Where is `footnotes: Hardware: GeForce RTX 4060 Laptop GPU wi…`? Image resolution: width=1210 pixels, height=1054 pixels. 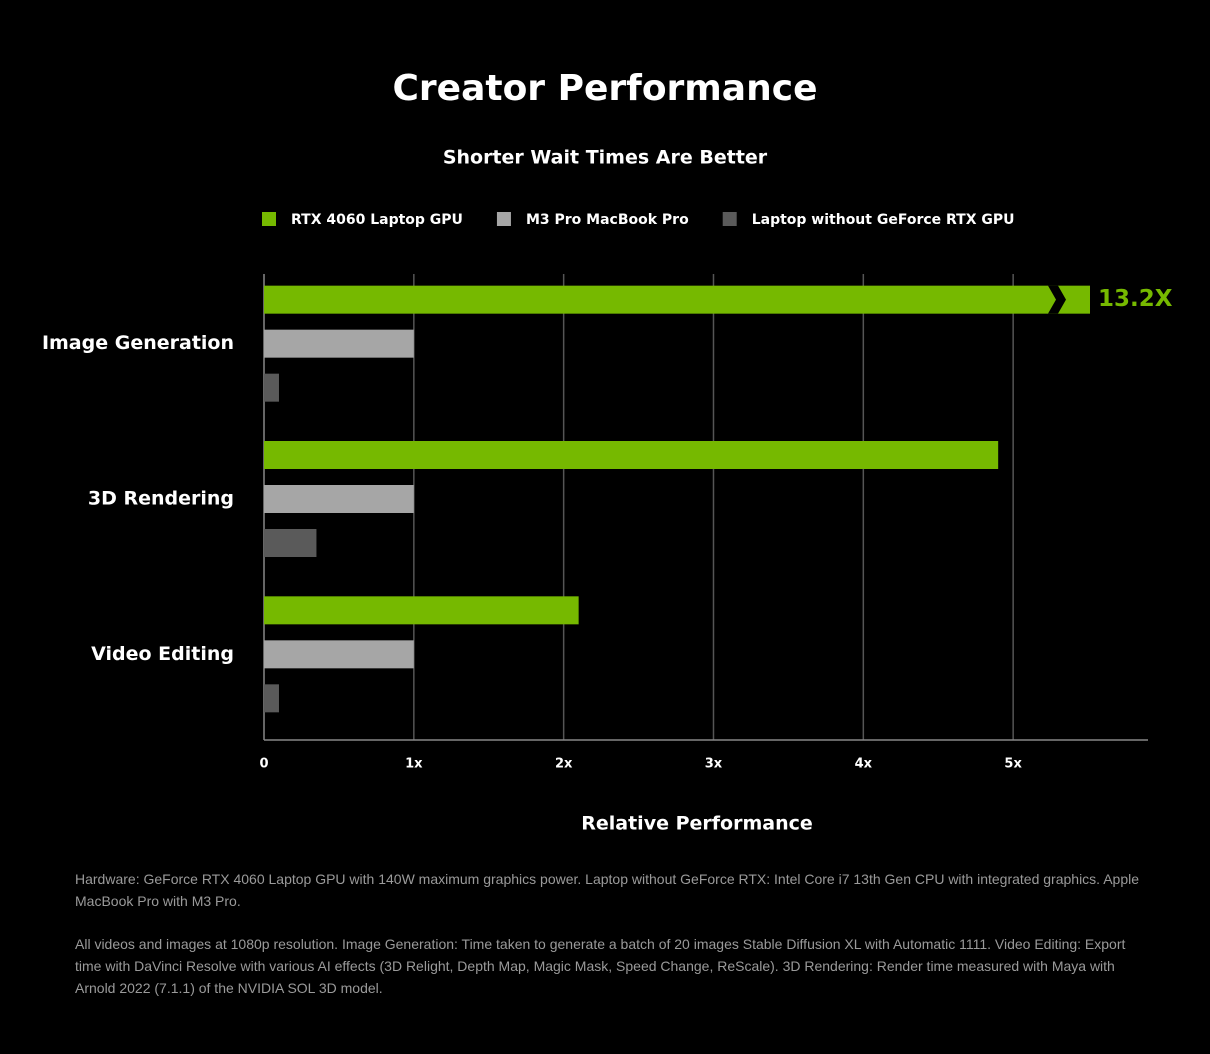
footnotes: Hardware: GeForce RTX 4060 Laptop GPU wi… is located at coordinates (610, 944).